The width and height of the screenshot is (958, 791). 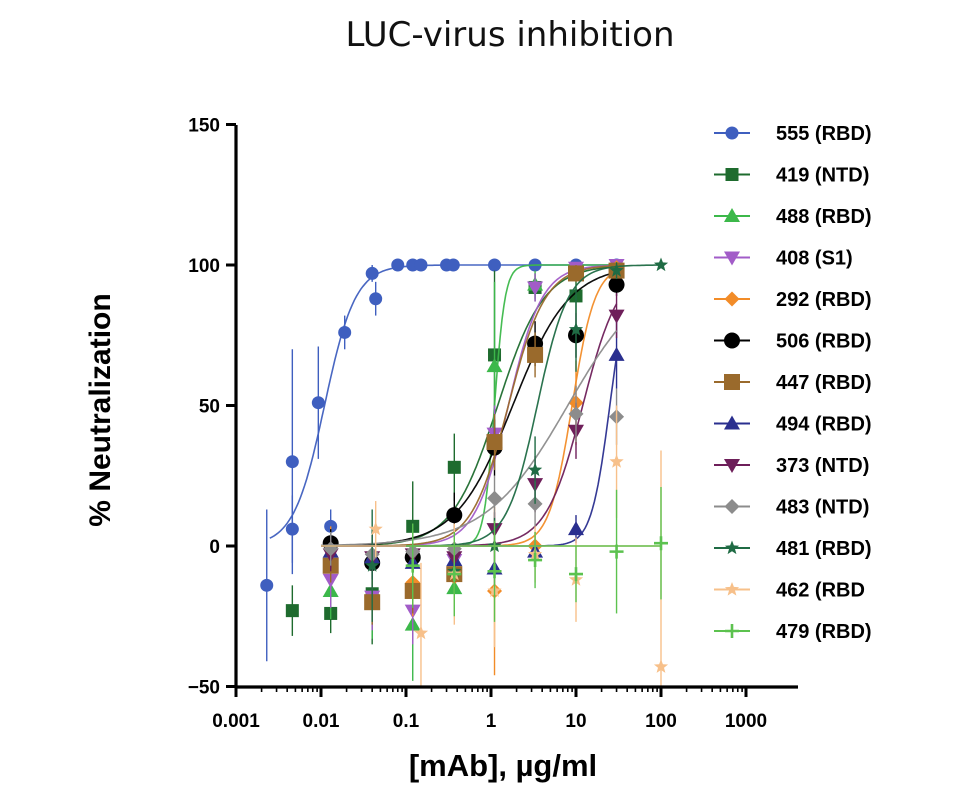 I want to click on y-tick-label: 0, so click(x=214, y=547).